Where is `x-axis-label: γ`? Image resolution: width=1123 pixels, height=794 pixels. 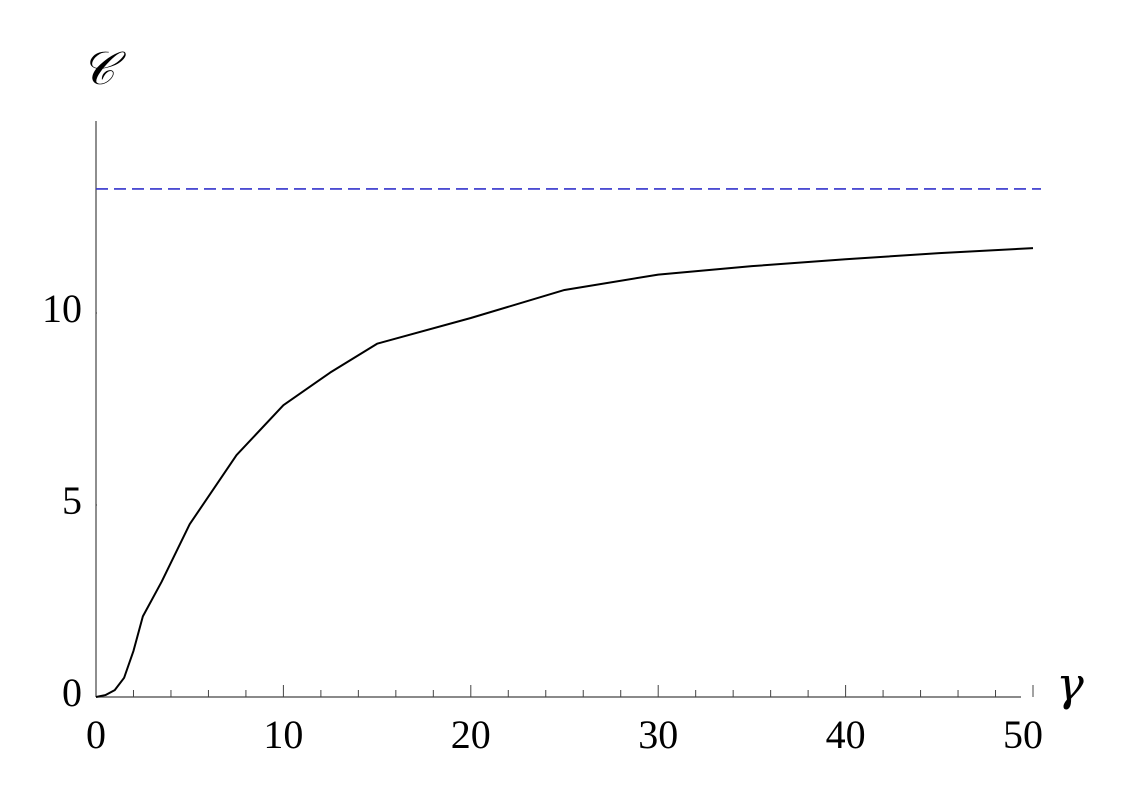
x-axis-label: γ is located at coordinates (1070, 684).